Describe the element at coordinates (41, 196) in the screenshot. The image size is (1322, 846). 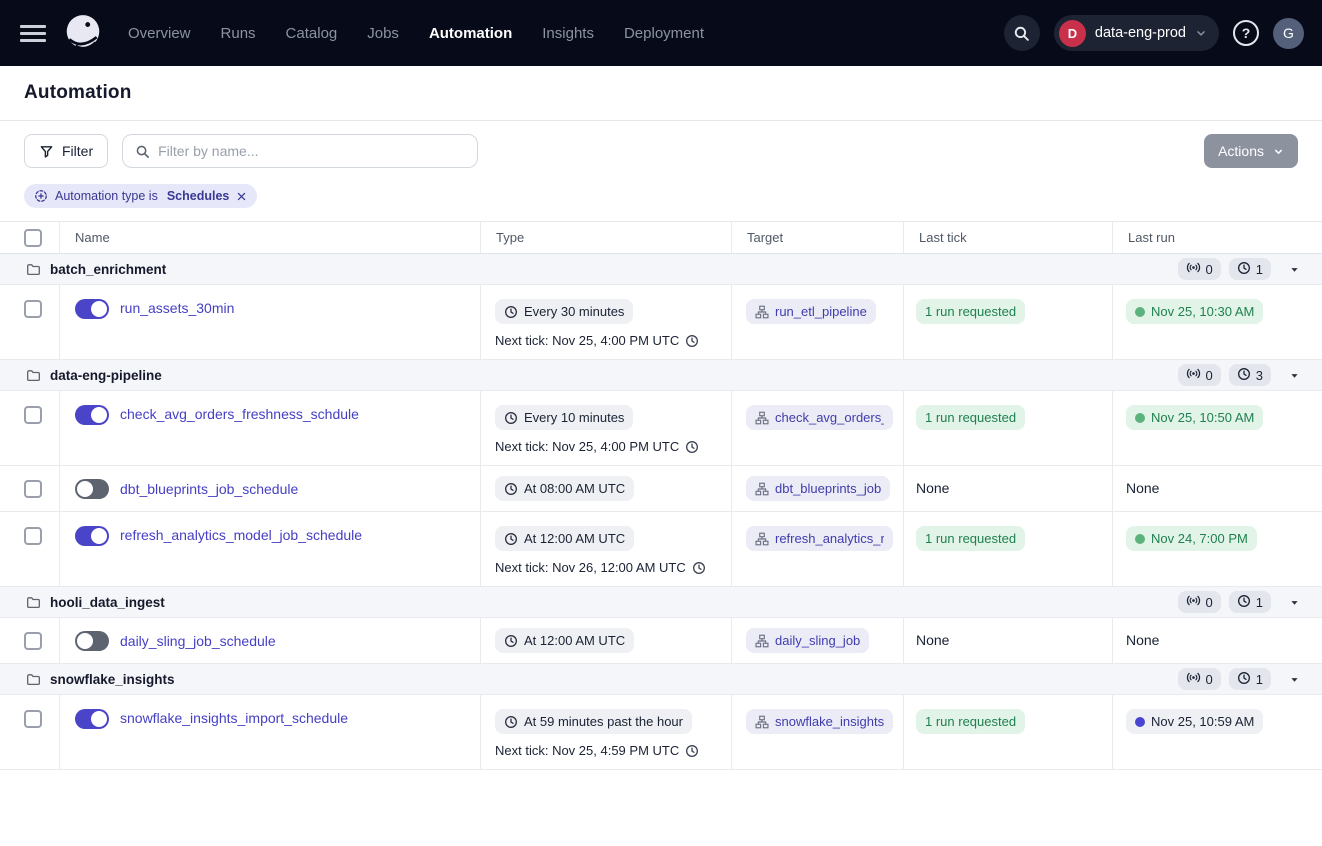
I see `automation-condition-icon` at that location.